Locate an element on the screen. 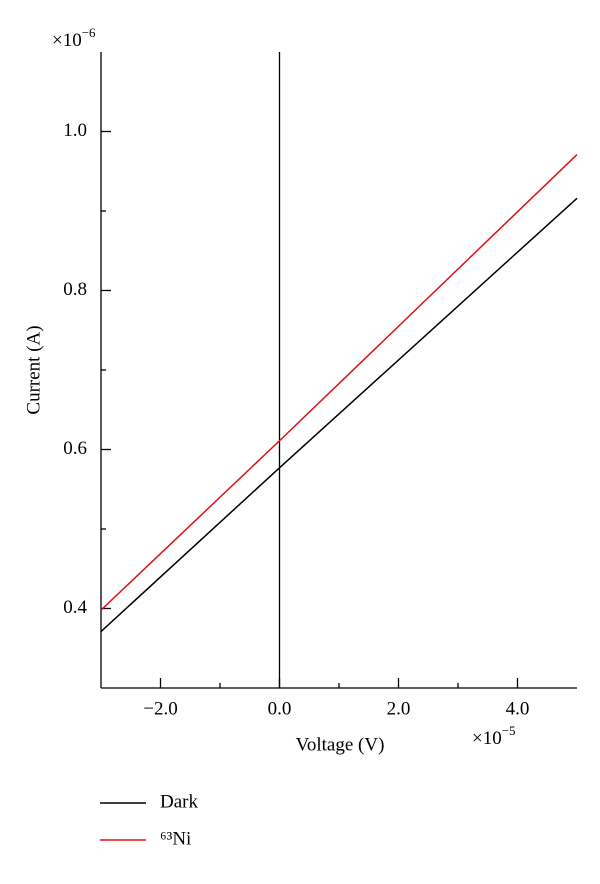 This screenshot has height=884, width=600. y-tick-label: 1.0 is located at coordinates (75, 130).